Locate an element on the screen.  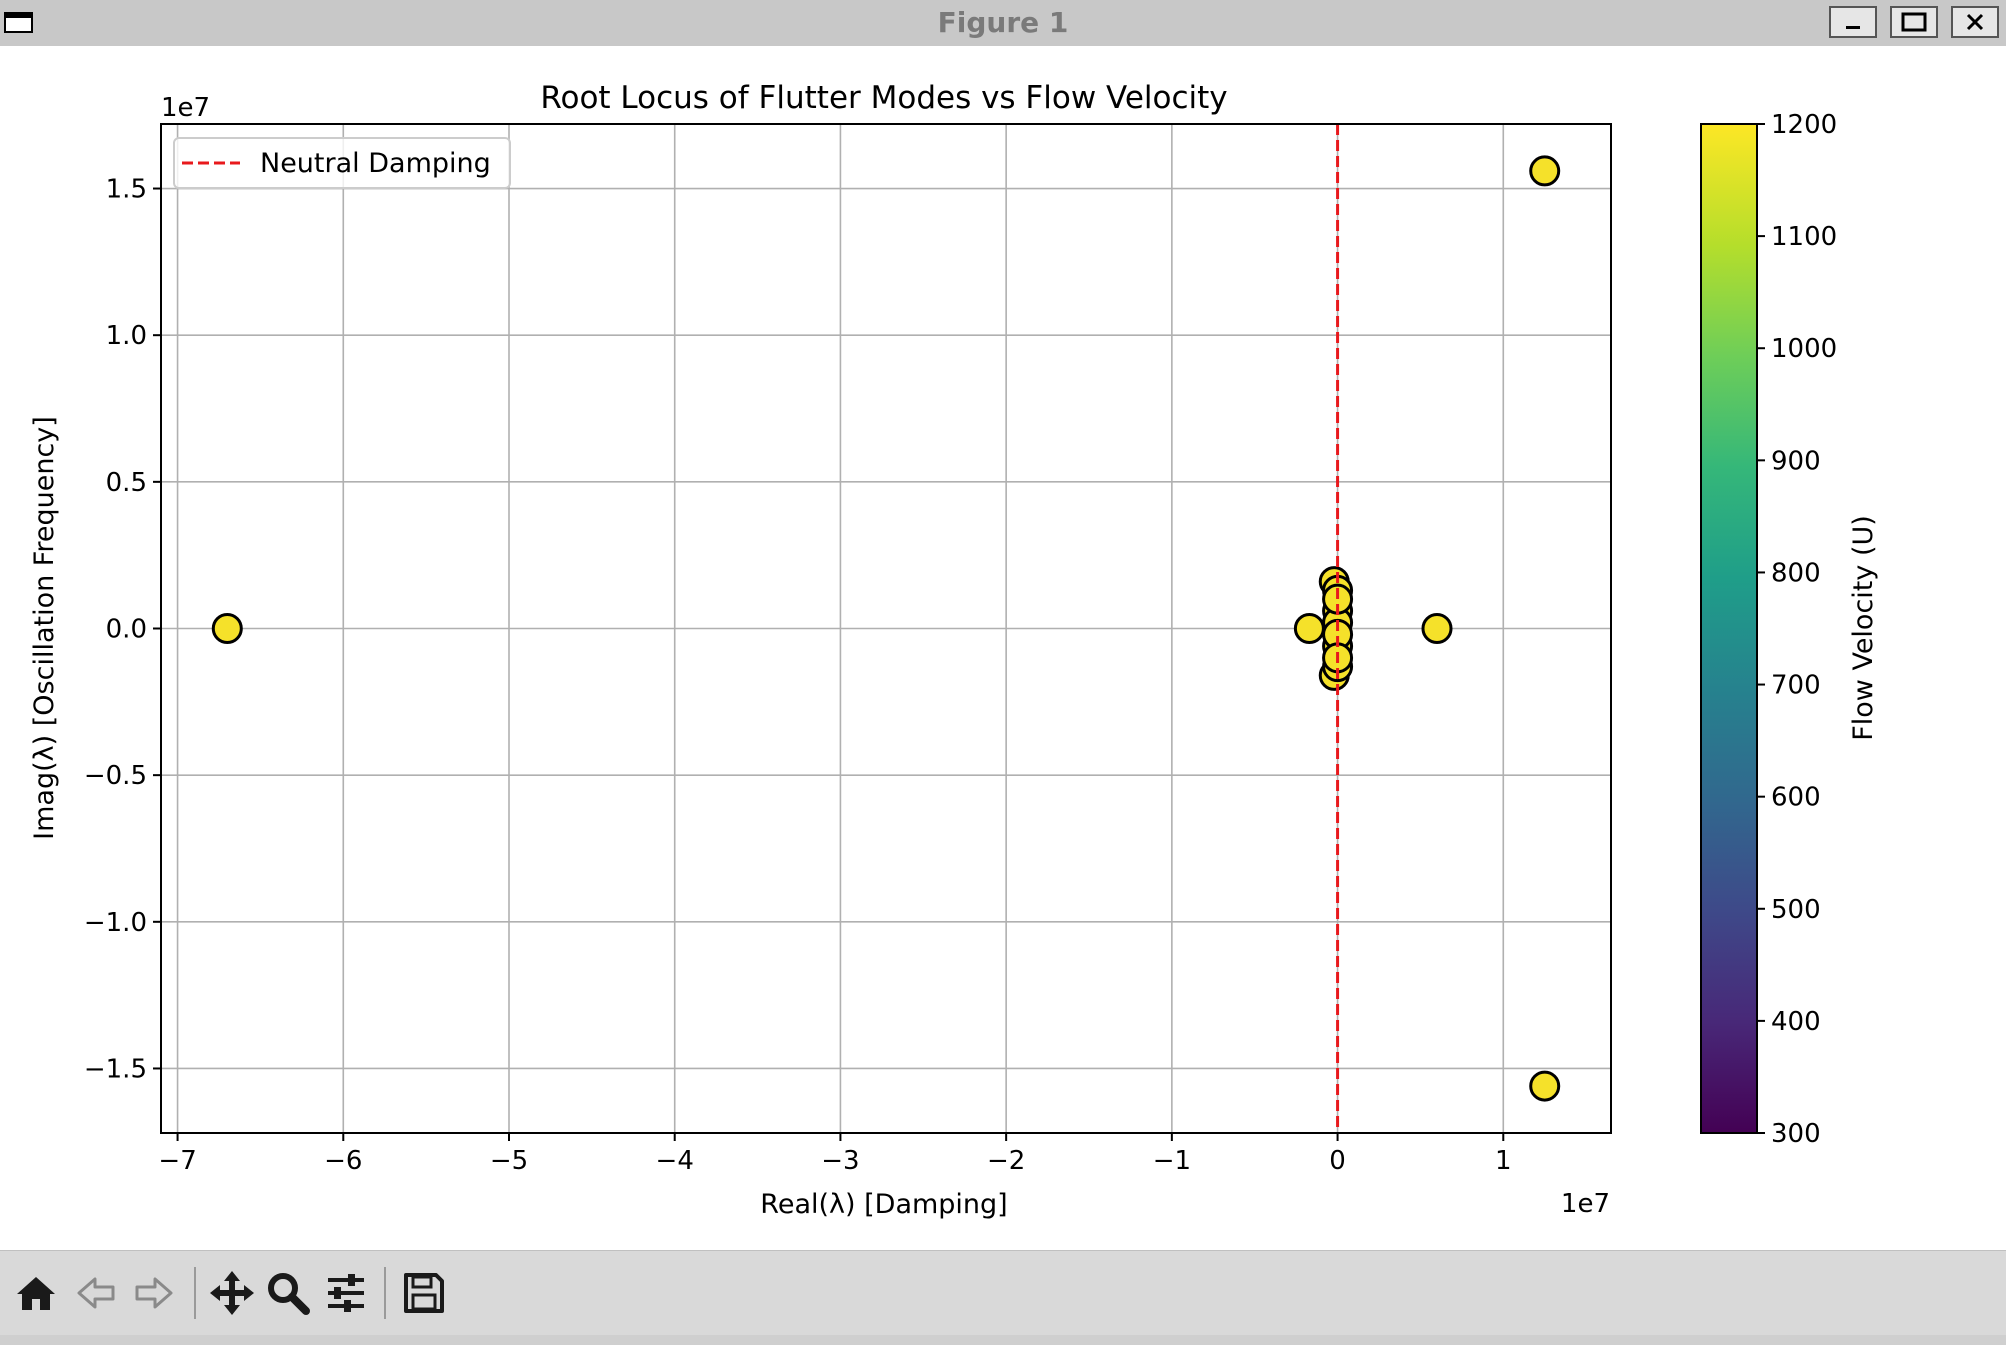
x-tick-label: −7 is located at coordinates (177, 1161).